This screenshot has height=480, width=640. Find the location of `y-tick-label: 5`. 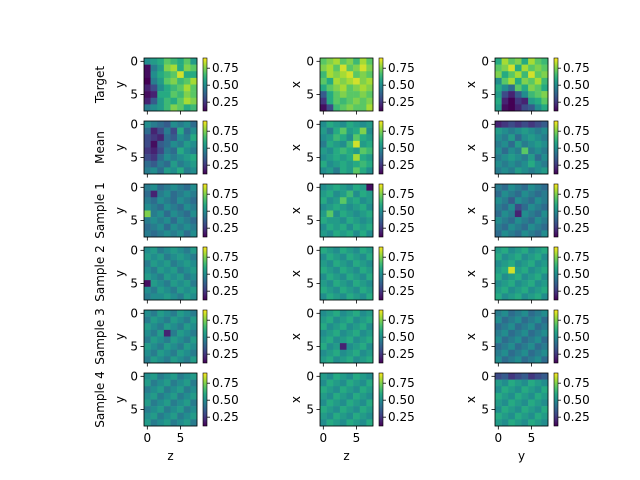

y-tick-label: 5 is located at coordinates (310, 220).